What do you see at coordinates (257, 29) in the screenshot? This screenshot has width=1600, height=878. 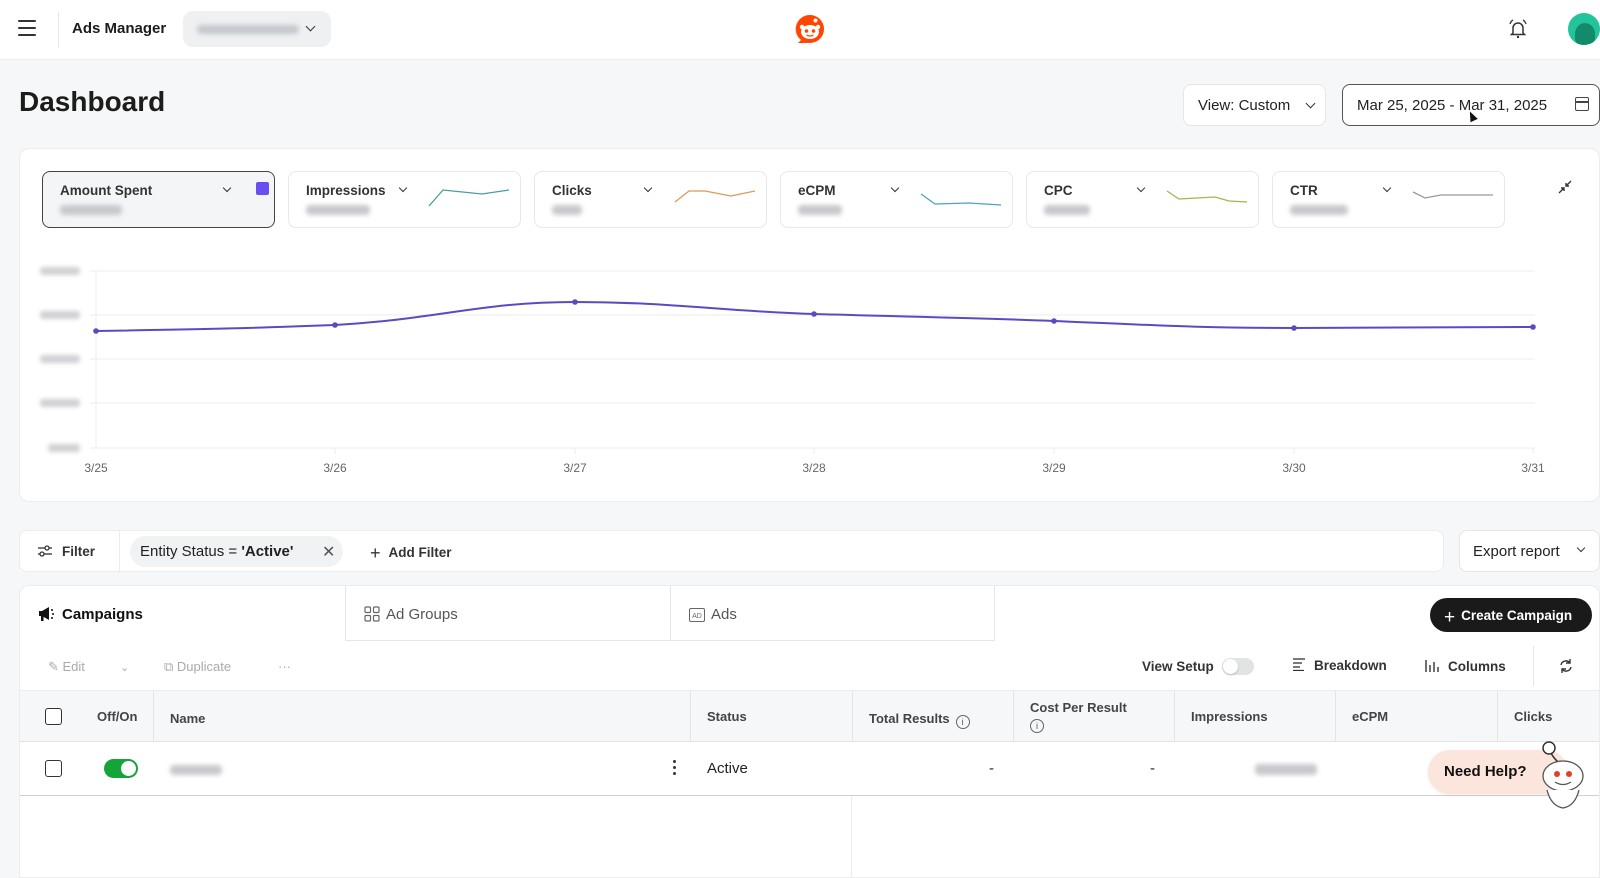 I see `account-selector` at bounding box center [257, 29].